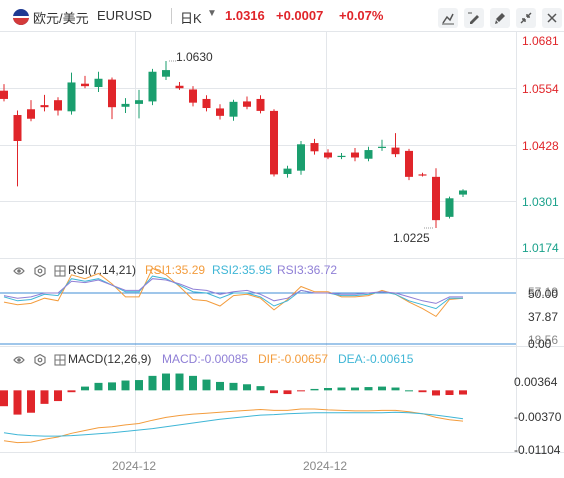 The image size is (564, 478). I want to click on pair-name: 欧元/美元, so click(61, 18).